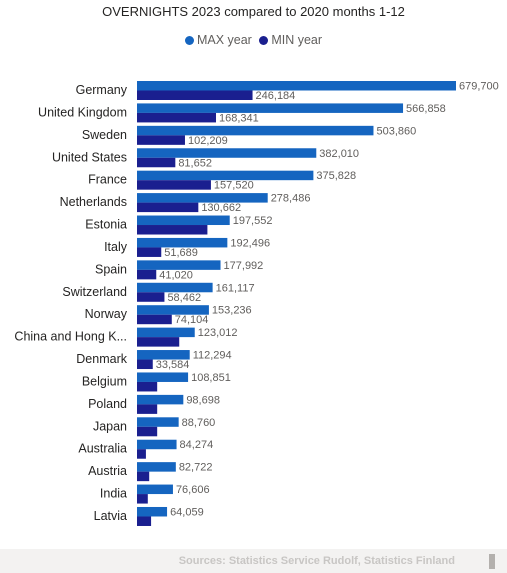  What do you see at coordinates (94, 292) in the screenshot?
I see `category-label: Switzerland` at bounding box center [94, 292].